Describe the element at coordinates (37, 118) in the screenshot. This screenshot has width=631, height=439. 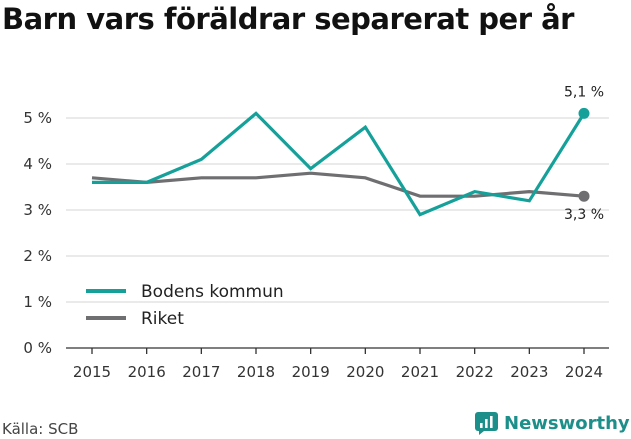
I see `y-tick-label: 5 %` at that location.